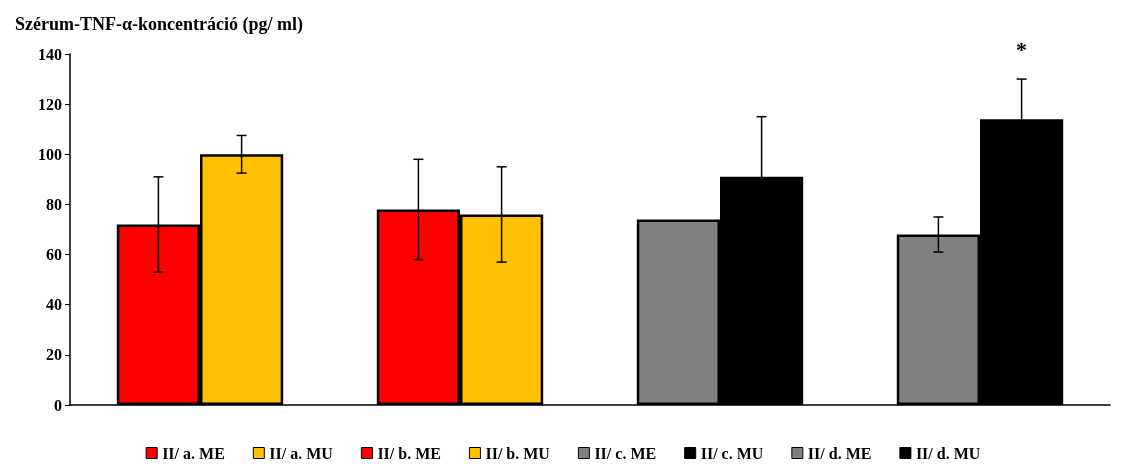 Image resolution: width=1126 pixels, height=476 pixels. What do you see at coordinates (50, 104) in the screenshot?
I see `y-tick-label: 120` at bounding box center [50, 104].